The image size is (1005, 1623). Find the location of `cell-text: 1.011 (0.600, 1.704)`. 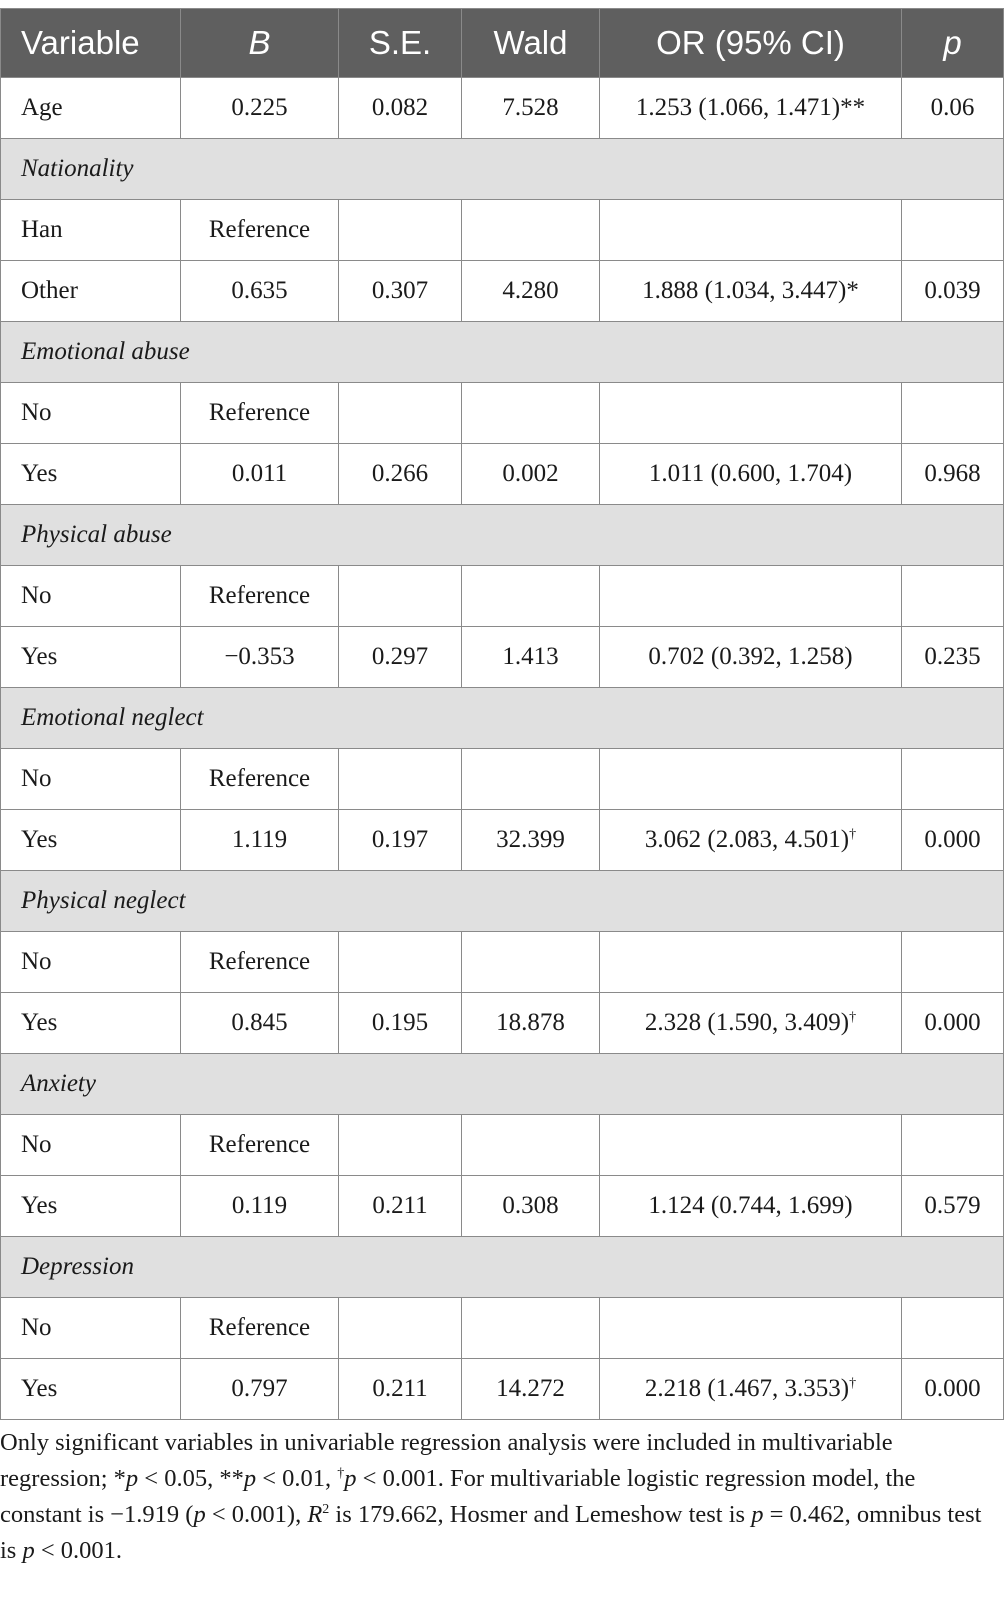

cell-text: 1.011 (0.600, 1.704) is located at coordinates (750, 473).